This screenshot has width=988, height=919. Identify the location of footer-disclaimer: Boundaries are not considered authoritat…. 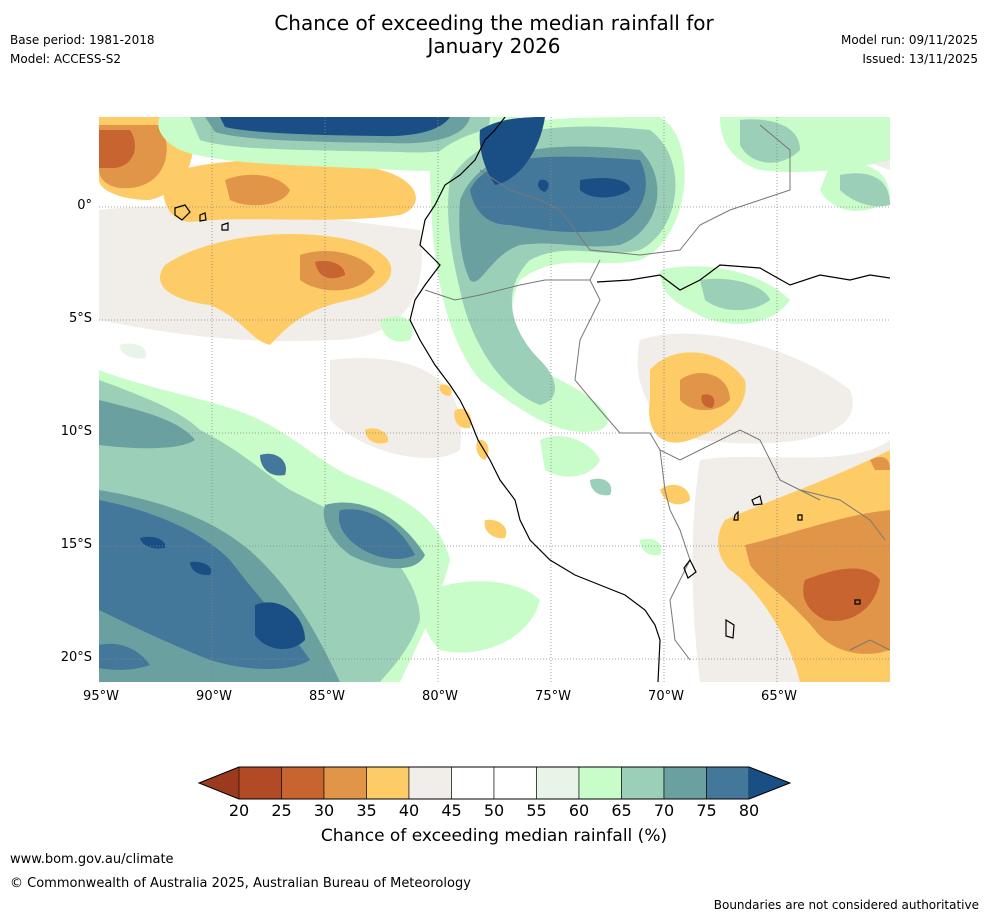
(846, 905).